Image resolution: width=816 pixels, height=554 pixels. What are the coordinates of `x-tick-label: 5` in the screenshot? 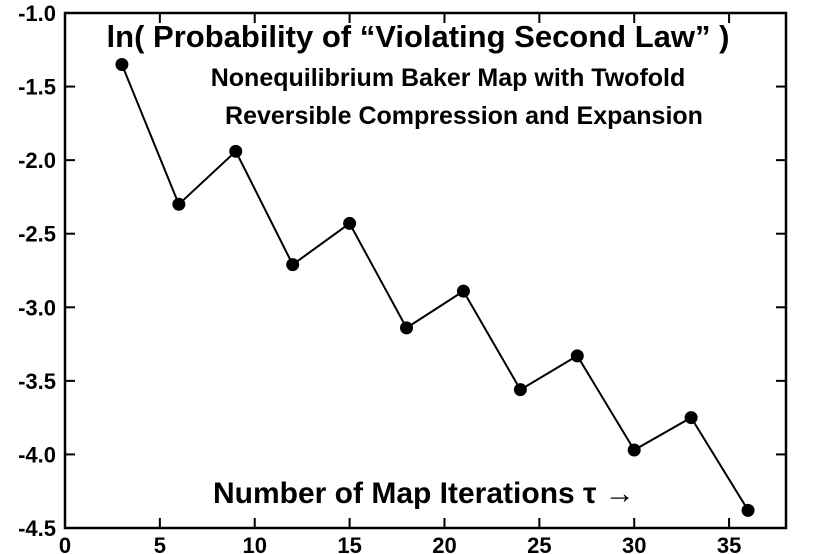 It's located at (160, 543).